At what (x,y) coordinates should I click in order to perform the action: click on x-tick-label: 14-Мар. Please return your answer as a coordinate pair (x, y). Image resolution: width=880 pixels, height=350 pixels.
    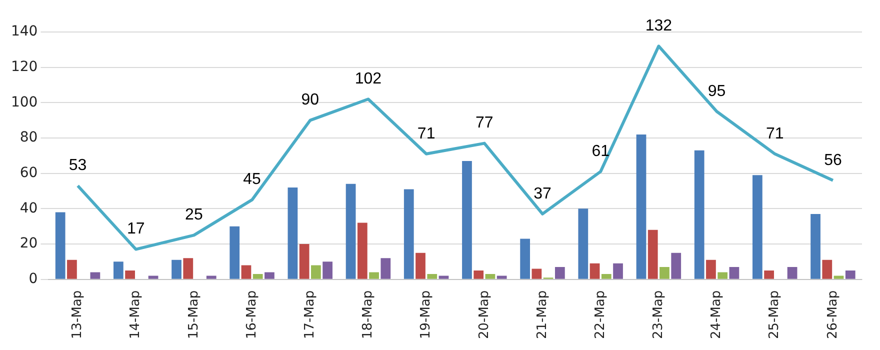
    Looking at the image, I should click on (136, 315).